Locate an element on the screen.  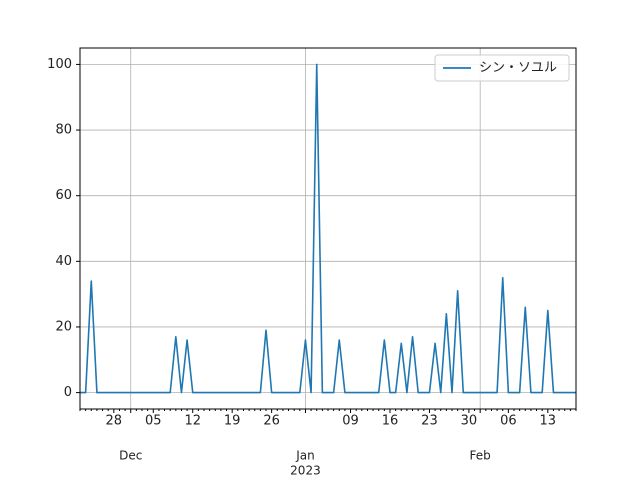
y-tick-label: 0 is located at coordinates (68, 392).